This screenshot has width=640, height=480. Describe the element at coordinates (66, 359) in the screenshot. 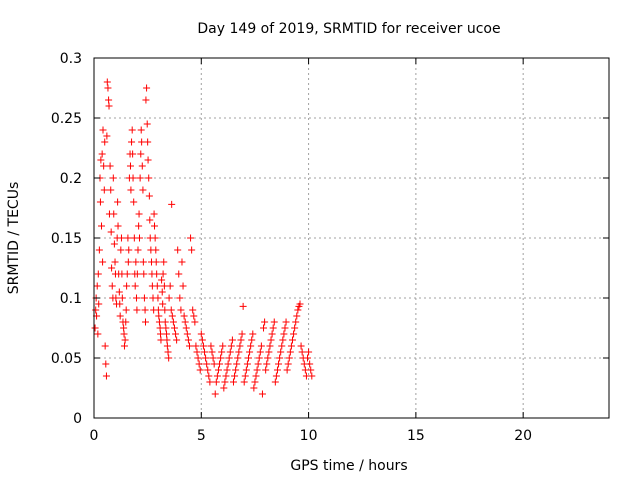

I see `y-tick-label: 0.05` at that location.